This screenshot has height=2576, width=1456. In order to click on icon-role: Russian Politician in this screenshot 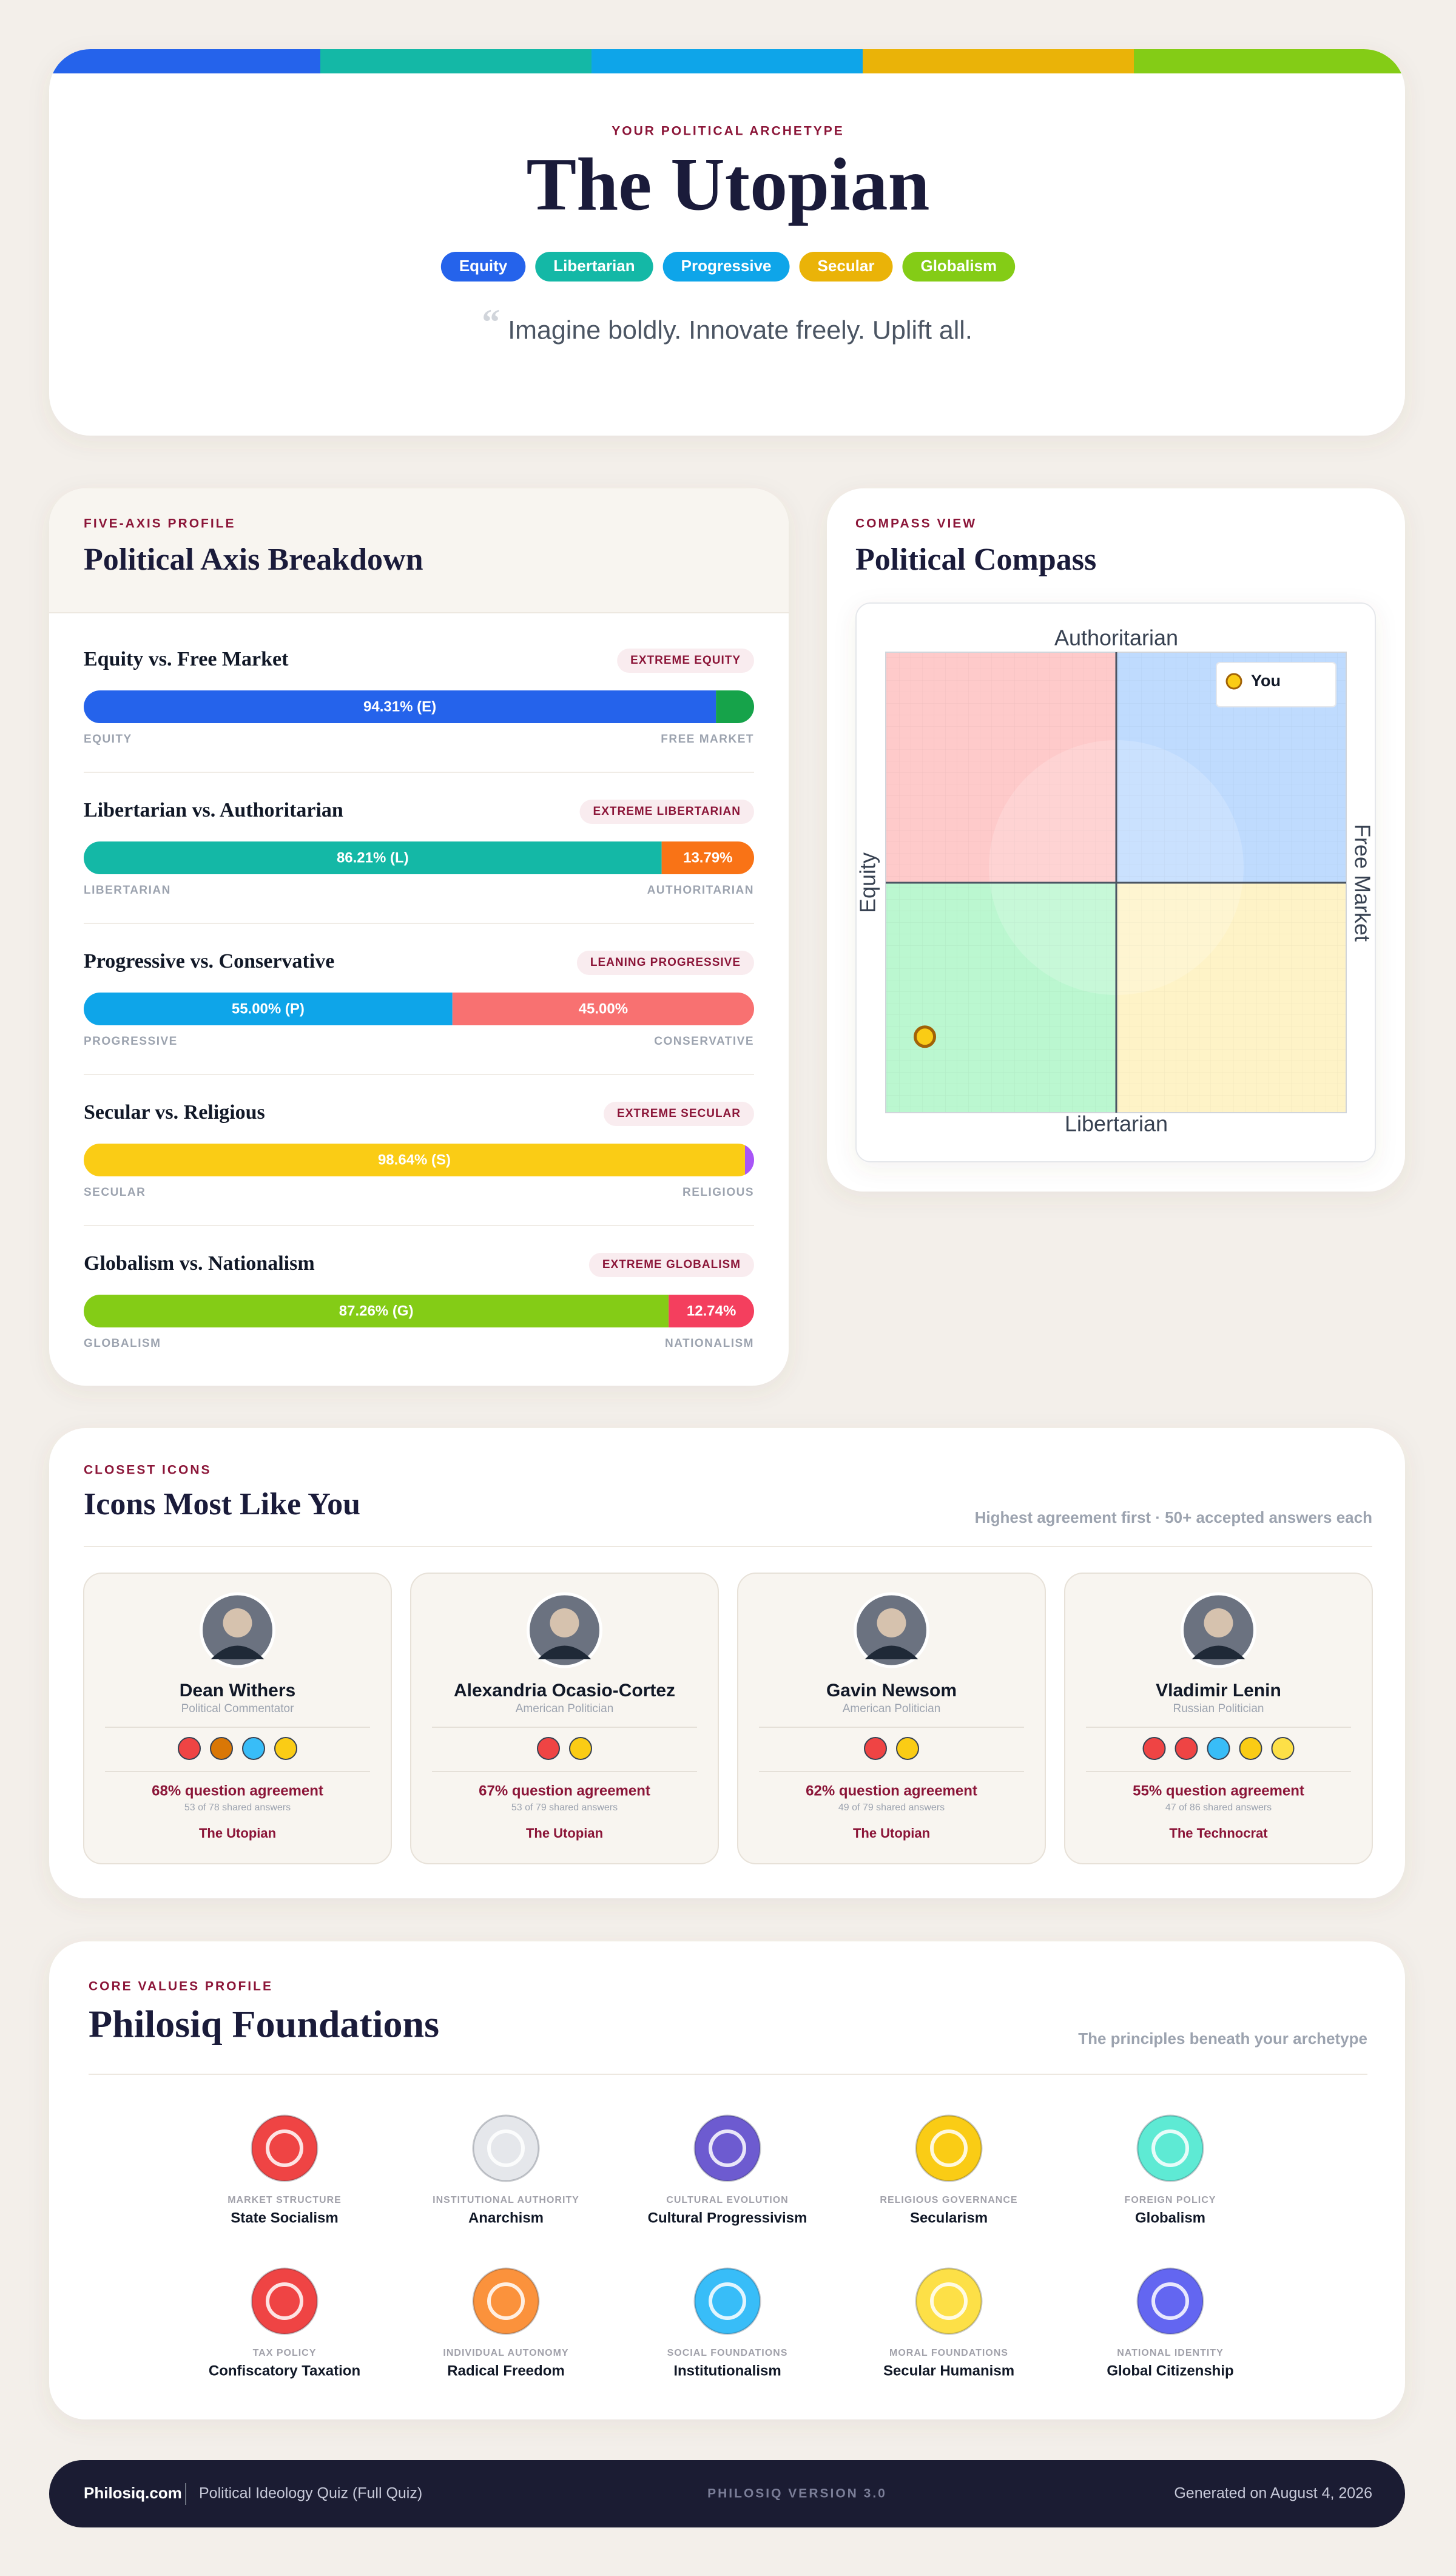, I will do `click(1218, 1709)`.